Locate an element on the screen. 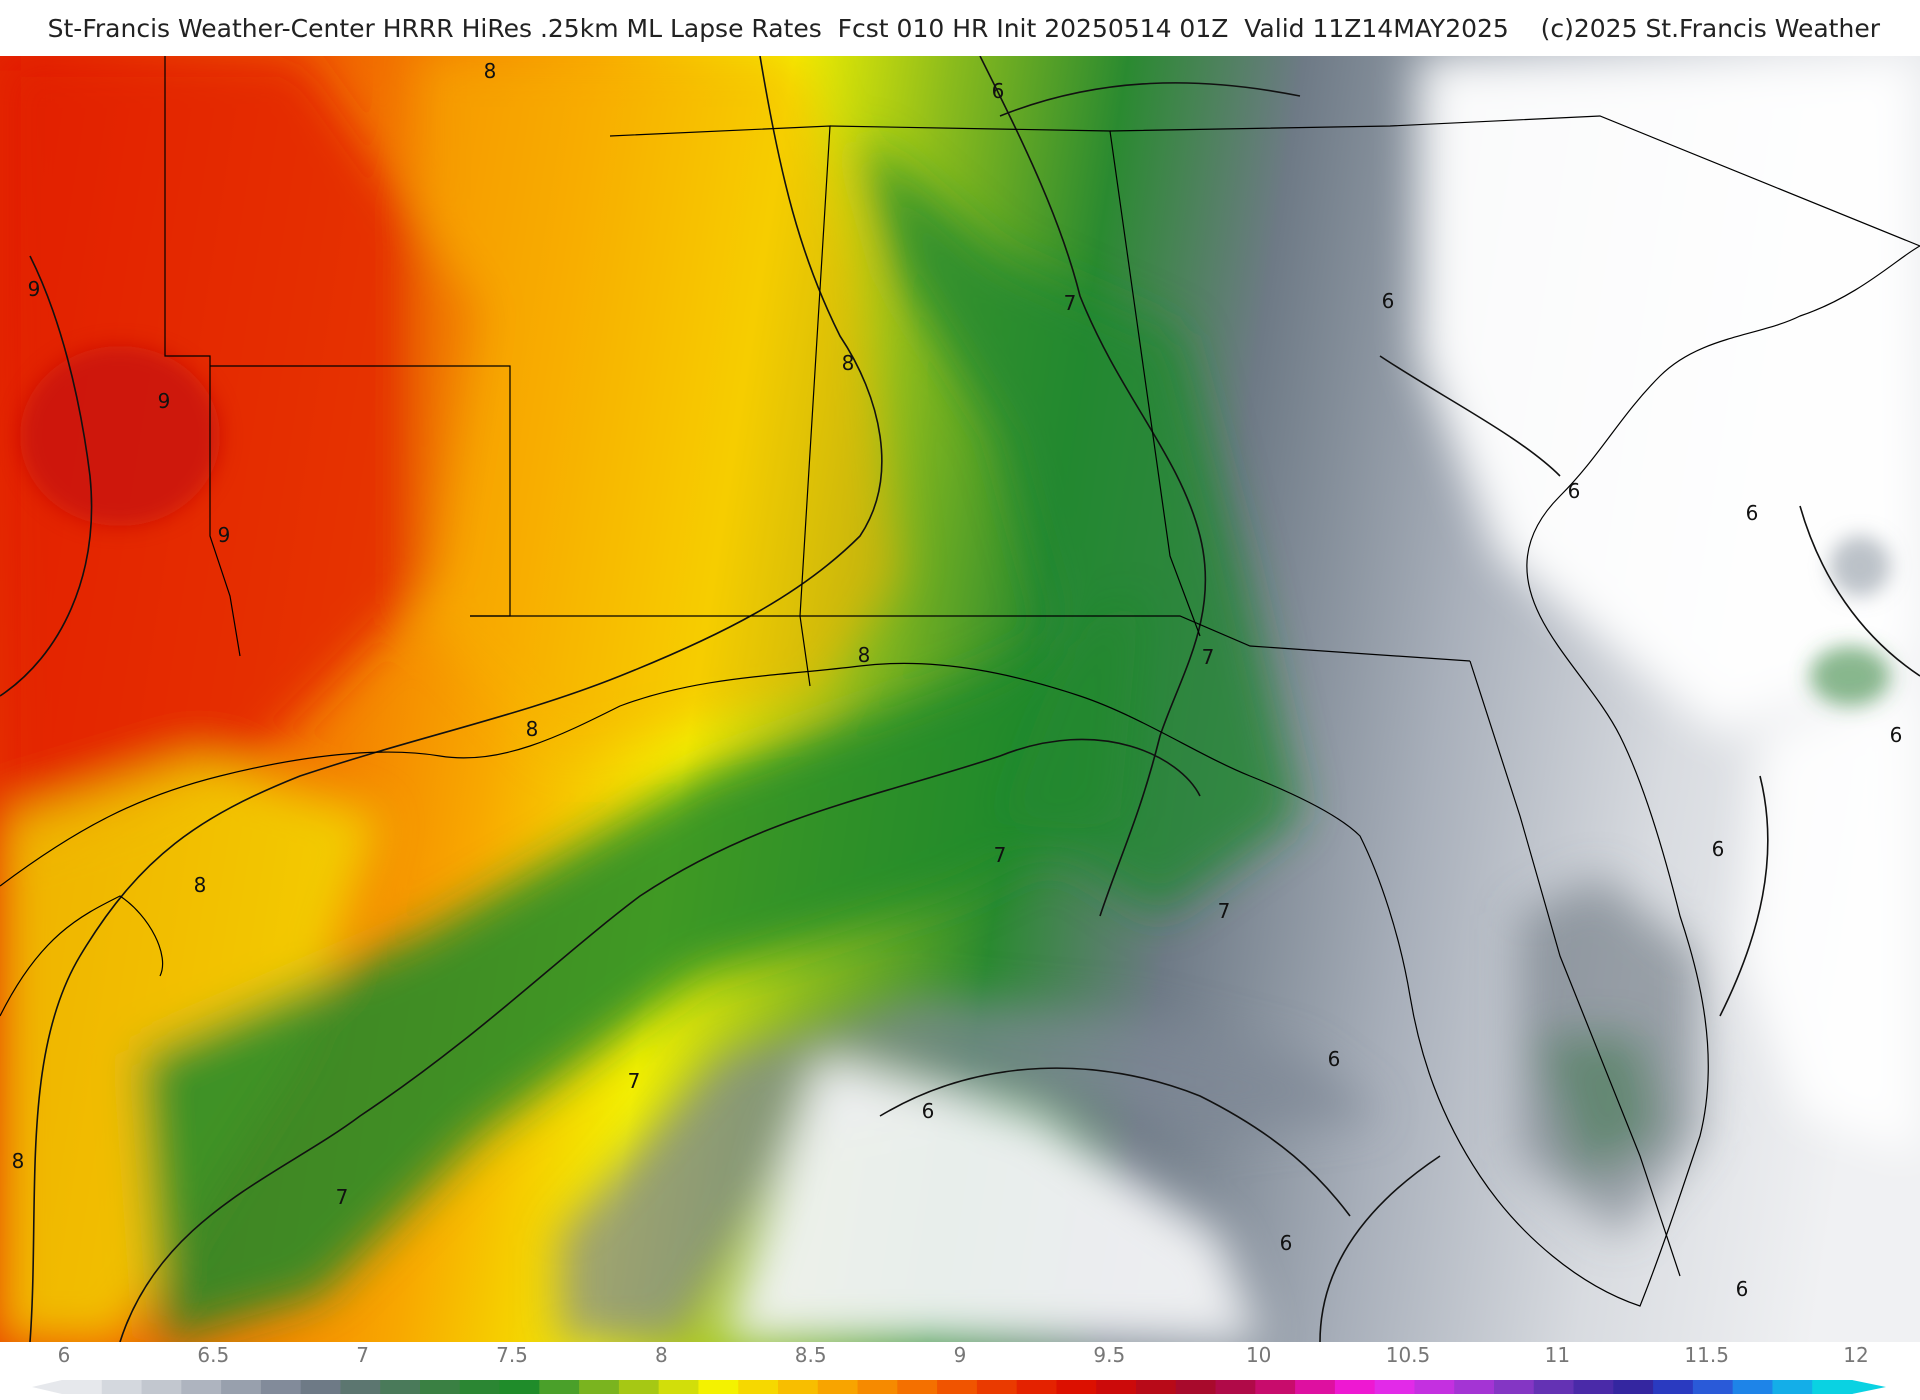  legend-low-arrow is located at coordinates (47, 1387).